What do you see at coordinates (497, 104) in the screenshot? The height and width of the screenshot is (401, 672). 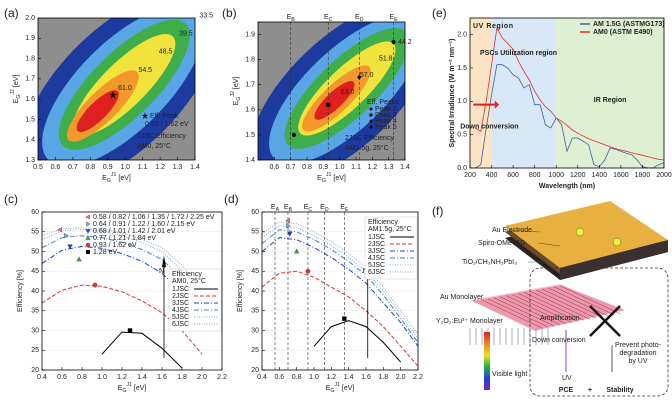 I see `arrow-head` at bounding box center [497, 104].